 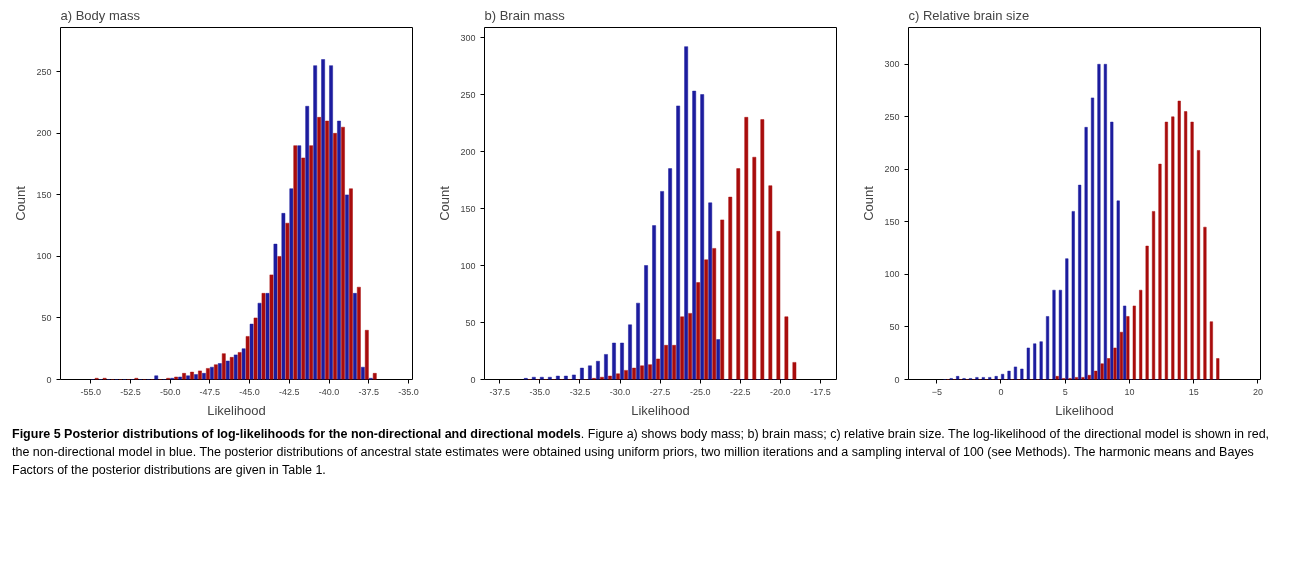 What do you see at coordinates (620, 391) in the screenshot?
I see `x-tick-label: -30.0` at bounding box center [620, 391].